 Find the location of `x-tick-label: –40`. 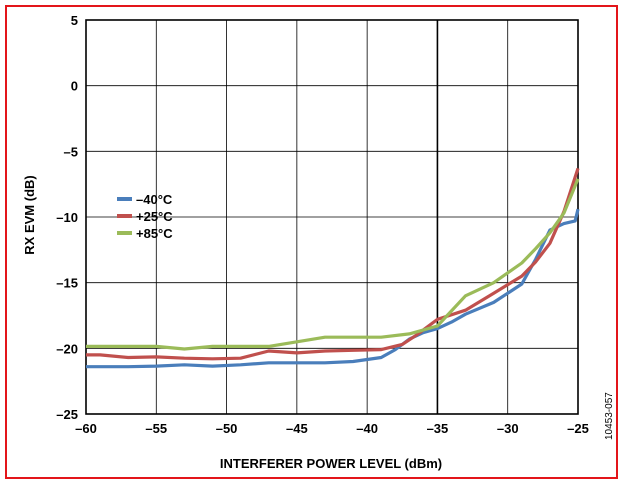

x-tick-label: –40 is located at coordinates (367, 428).